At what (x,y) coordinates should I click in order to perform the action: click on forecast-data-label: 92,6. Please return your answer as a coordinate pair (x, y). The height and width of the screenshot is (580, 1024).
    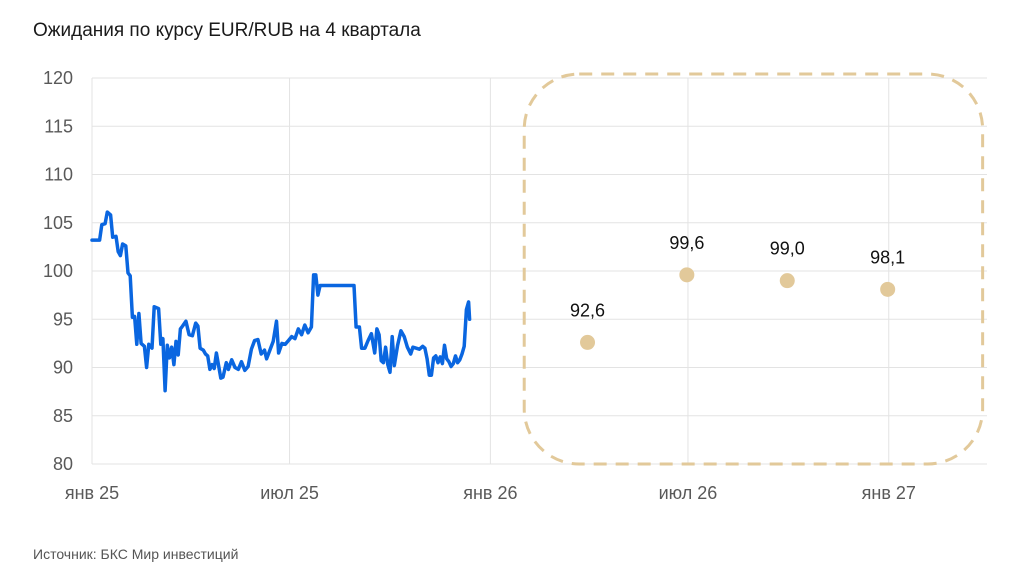
    Looking at the image, I should click on (587, 310).